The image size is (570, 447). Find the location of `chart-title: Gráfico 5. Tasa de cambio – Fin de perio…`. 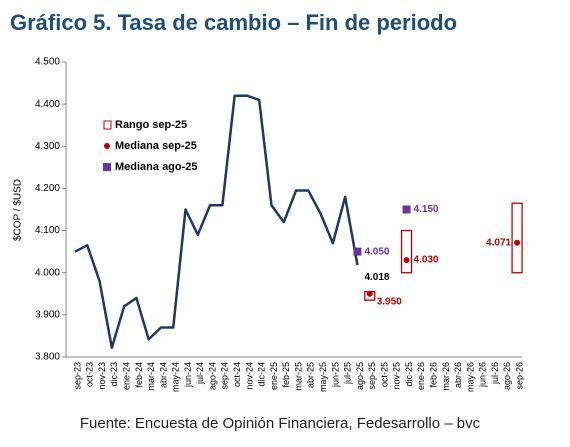

chart-title: Gráfico 5. Tasa de cambio – Fin de perio… is located at coordinates (233, 22).